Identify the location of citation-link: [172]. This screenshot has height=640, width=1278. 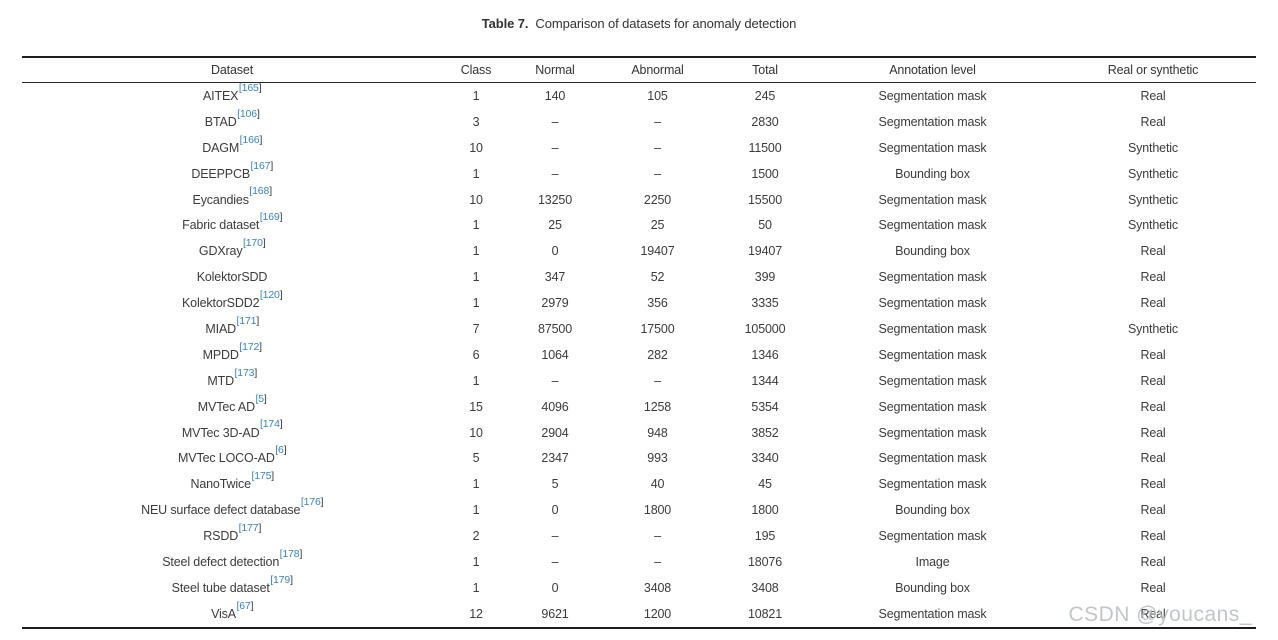
(250, 347).